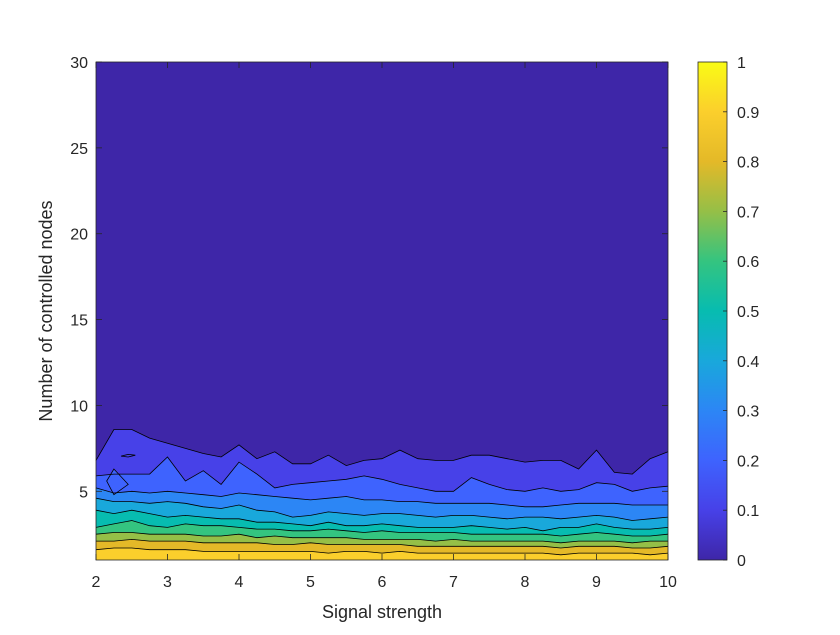  What do you see at coordinates (712, 311) in the screenshot?
I see `colorbar-gradient` at bounding box center [712, 311].